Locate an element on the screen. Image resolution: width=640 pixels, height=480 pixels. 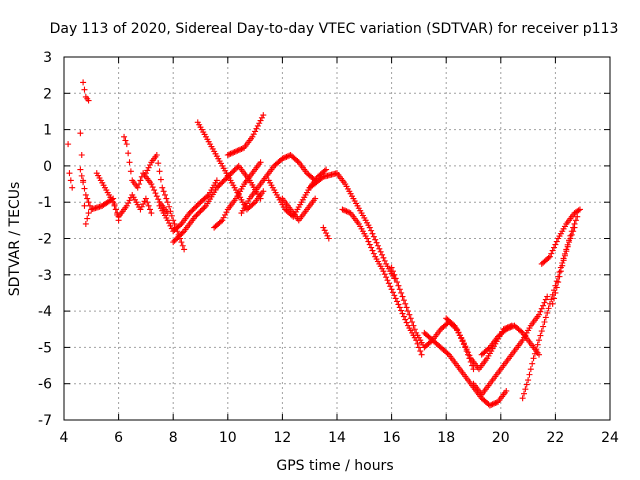
y-tick-label: -2 is located at coordinates (45, 240).